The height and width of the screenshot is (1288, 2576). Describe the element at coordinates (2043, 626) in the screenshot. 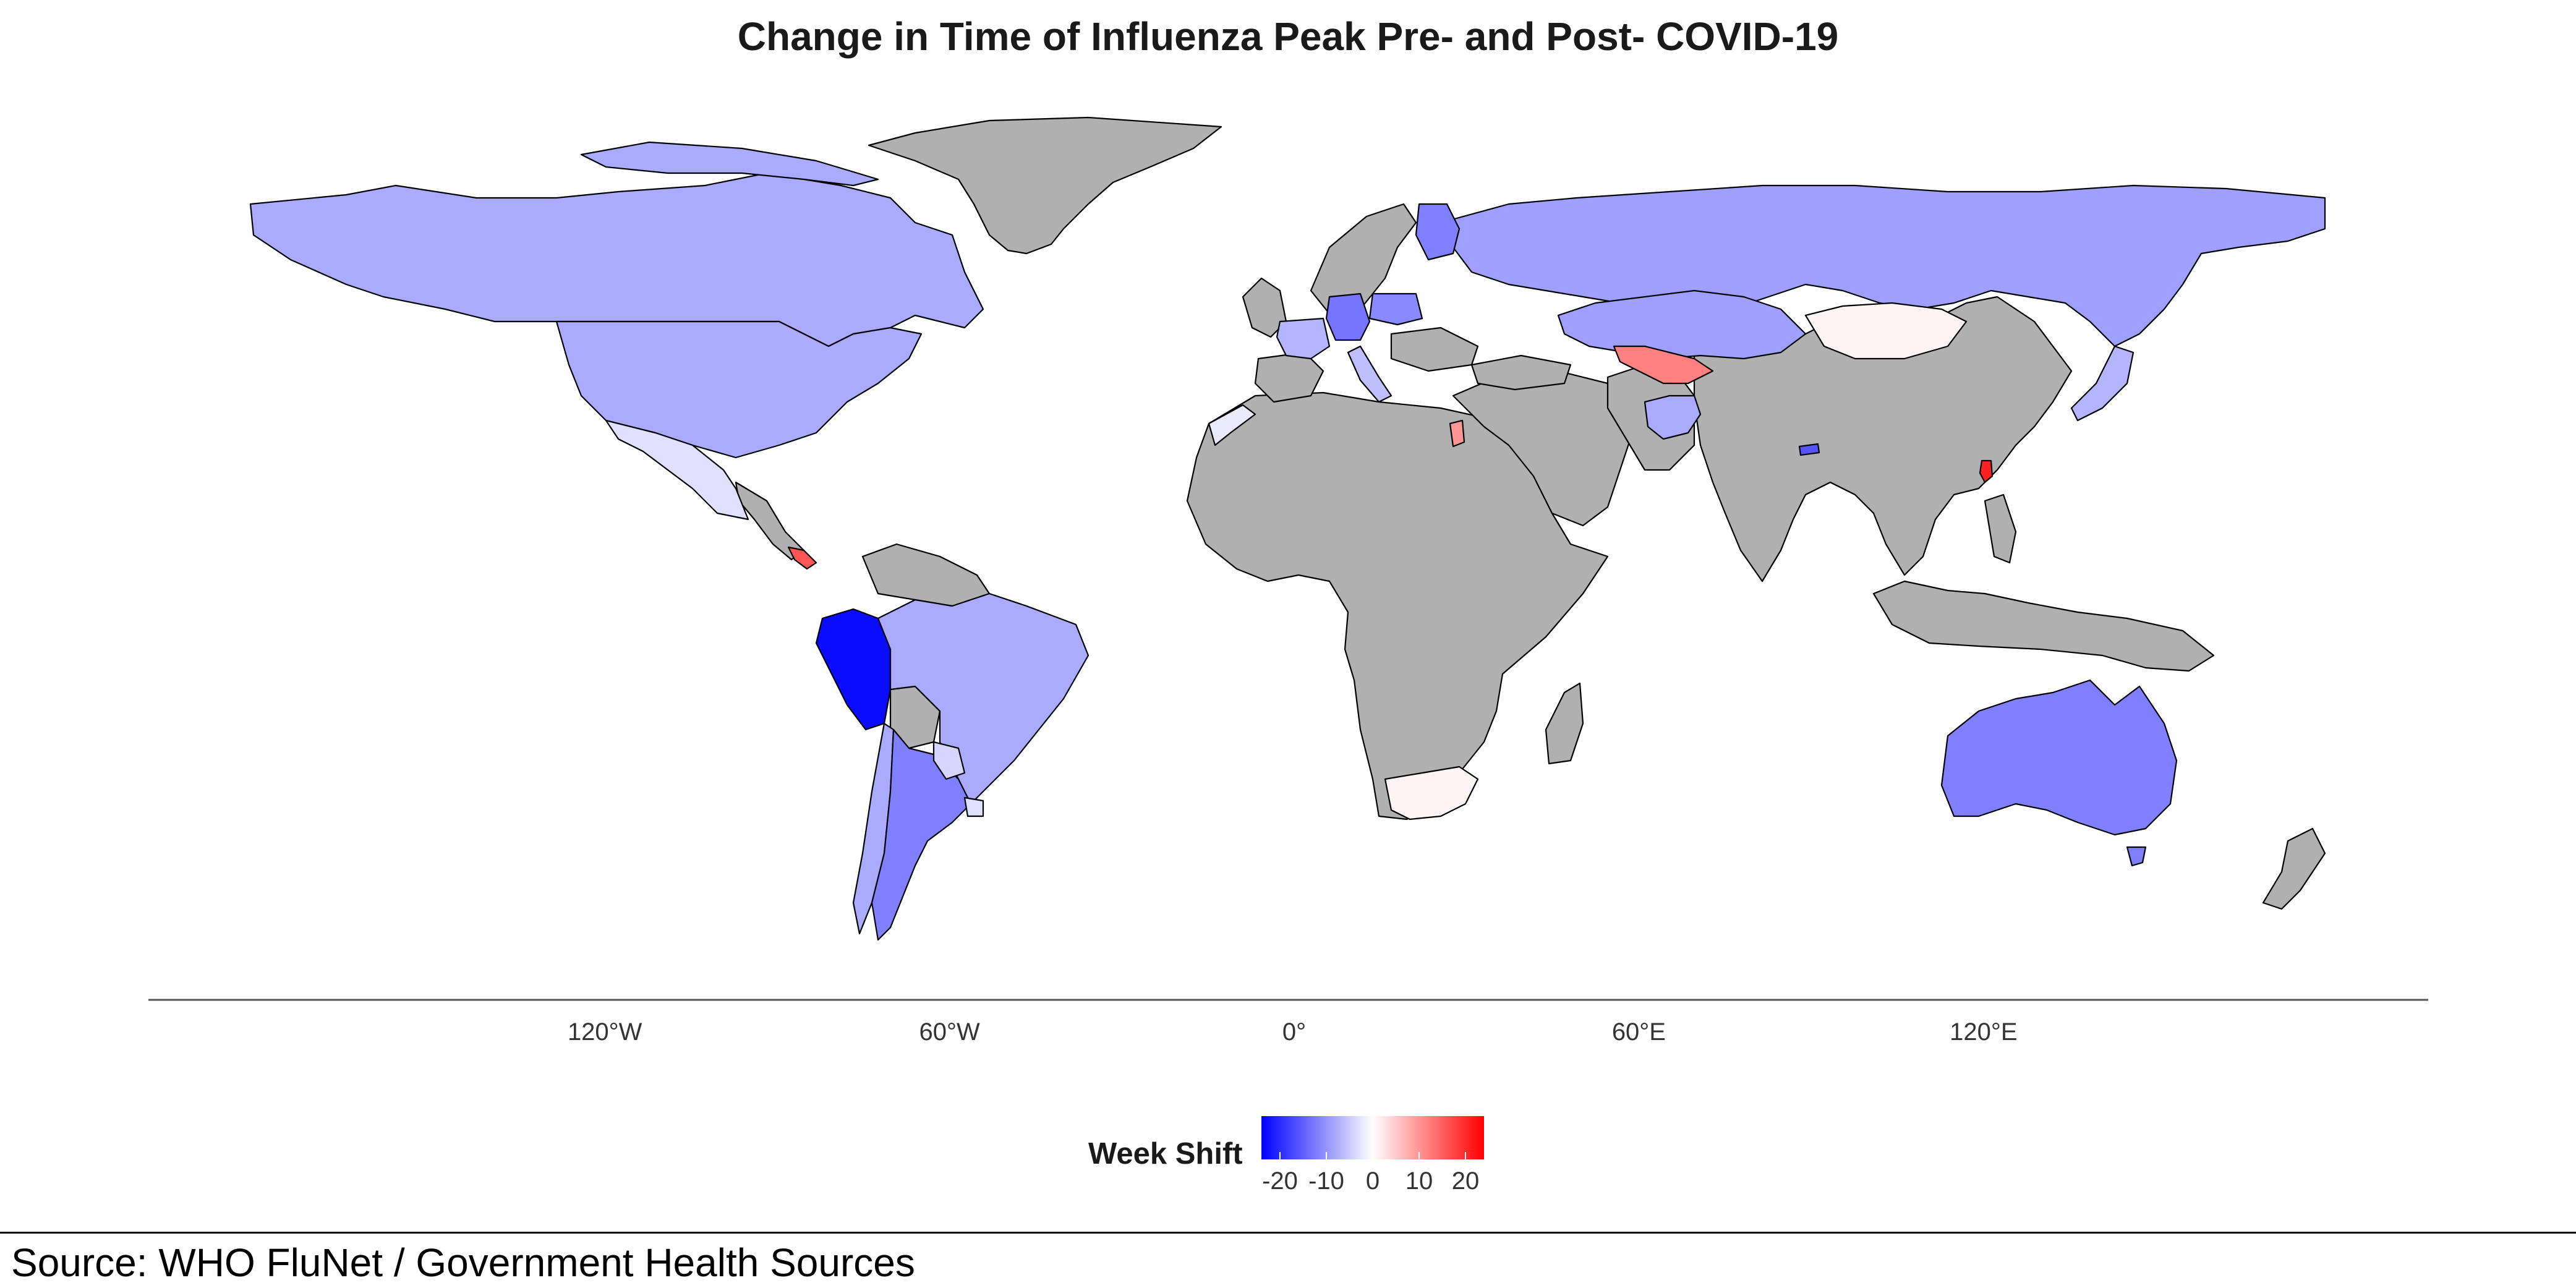

I see `indonesia` at that location.